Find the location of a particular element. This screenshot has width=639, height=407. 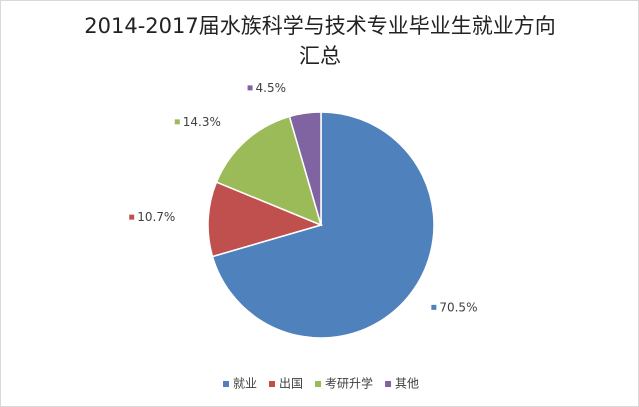

data-label: 10.7% is located at coordinates (156, 217).